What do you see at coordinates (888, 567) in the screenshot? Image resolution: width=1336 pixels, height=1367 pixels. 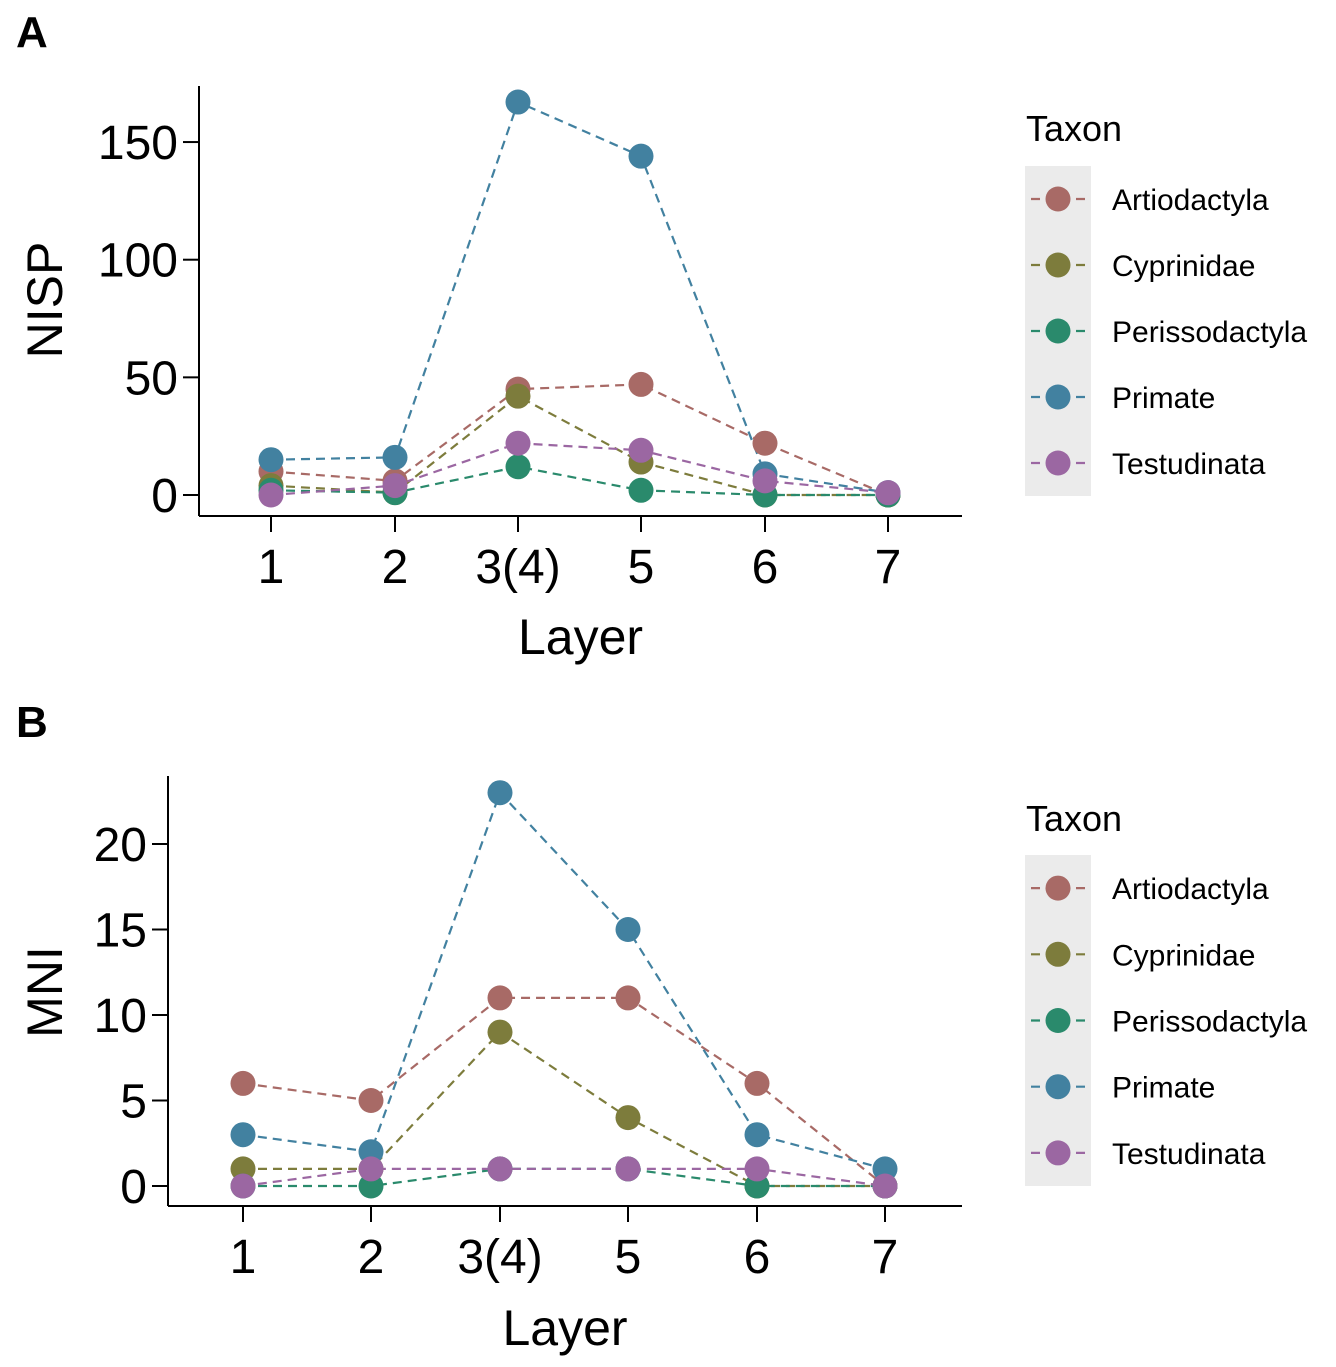 I see `x-tick-label: 7` at bounding box center [888, 567].